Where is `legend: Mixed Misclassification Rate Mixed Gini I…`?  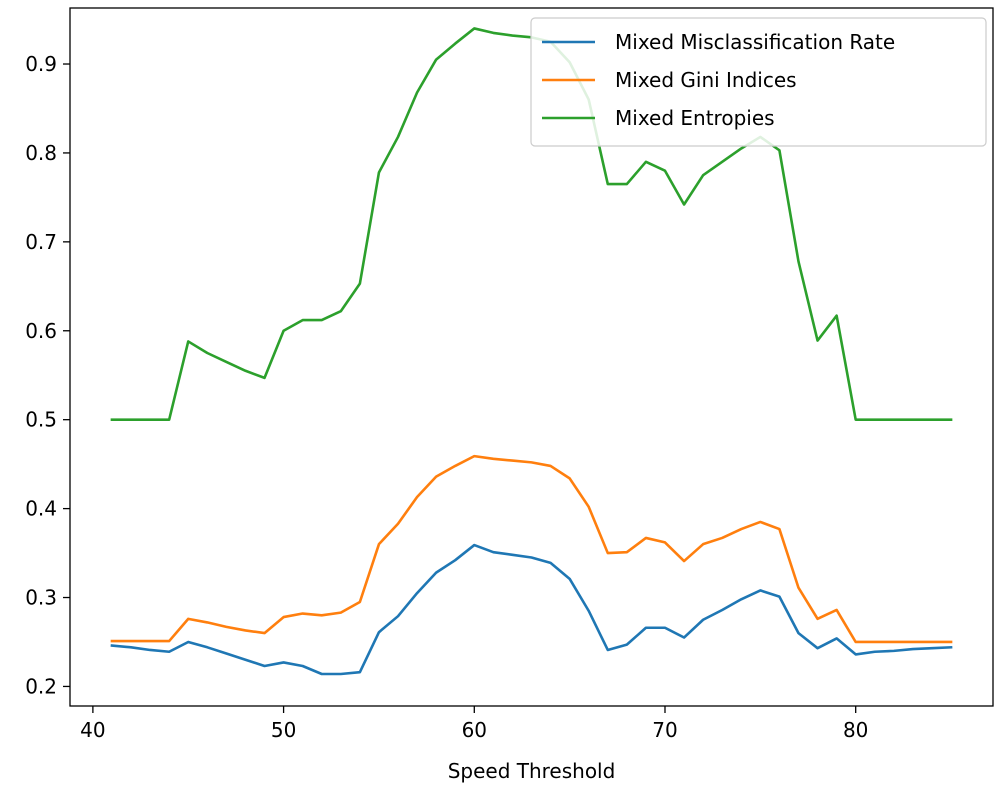
legend: Mixed Misclassification Rate Mixed Gini I… is located at coordinates (758, 82).